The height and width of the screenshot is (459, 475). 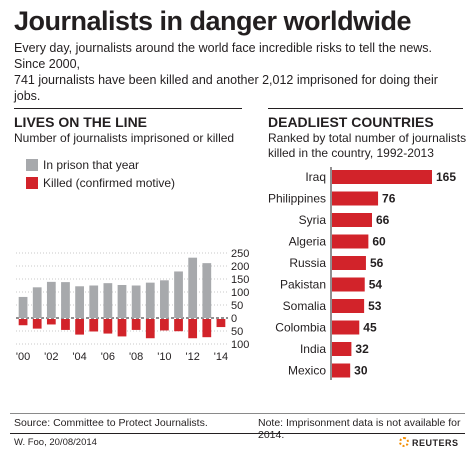 I want to click on country-value: 53, so click(x=375, y=306).